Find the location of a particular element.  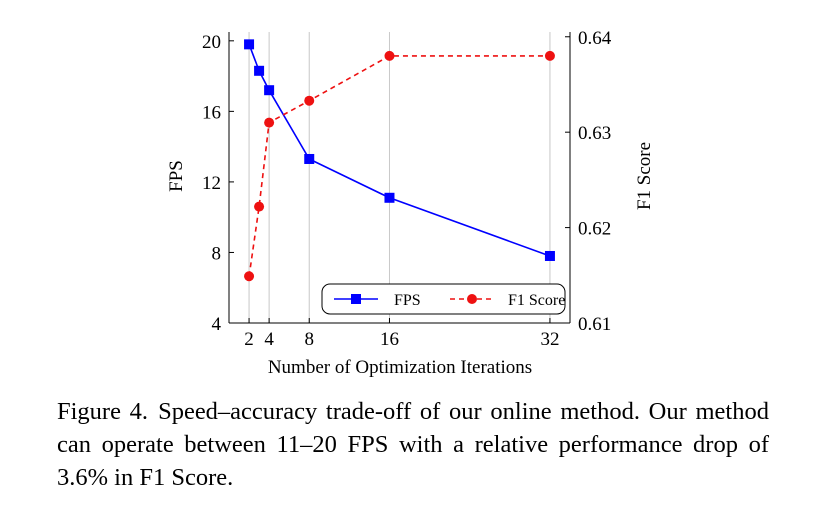

series-line is located at coordinates (399, 150).